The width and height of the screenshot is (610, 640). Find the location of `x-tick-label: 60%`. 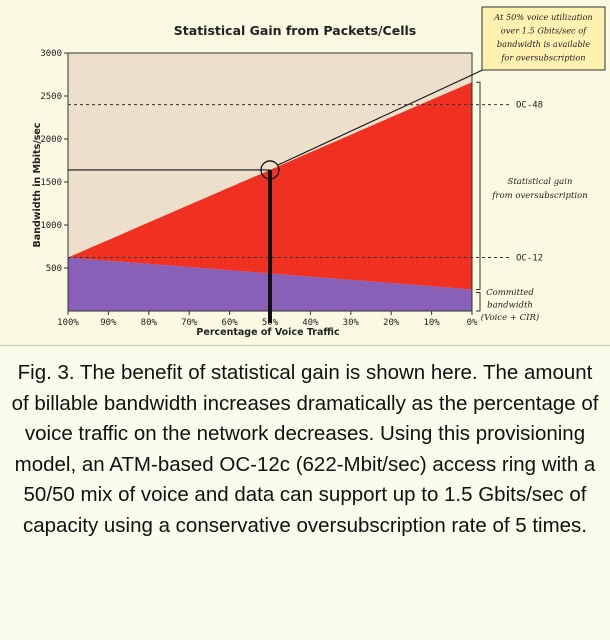

x-tick-label: 60% is located at coordinates (229, 323).